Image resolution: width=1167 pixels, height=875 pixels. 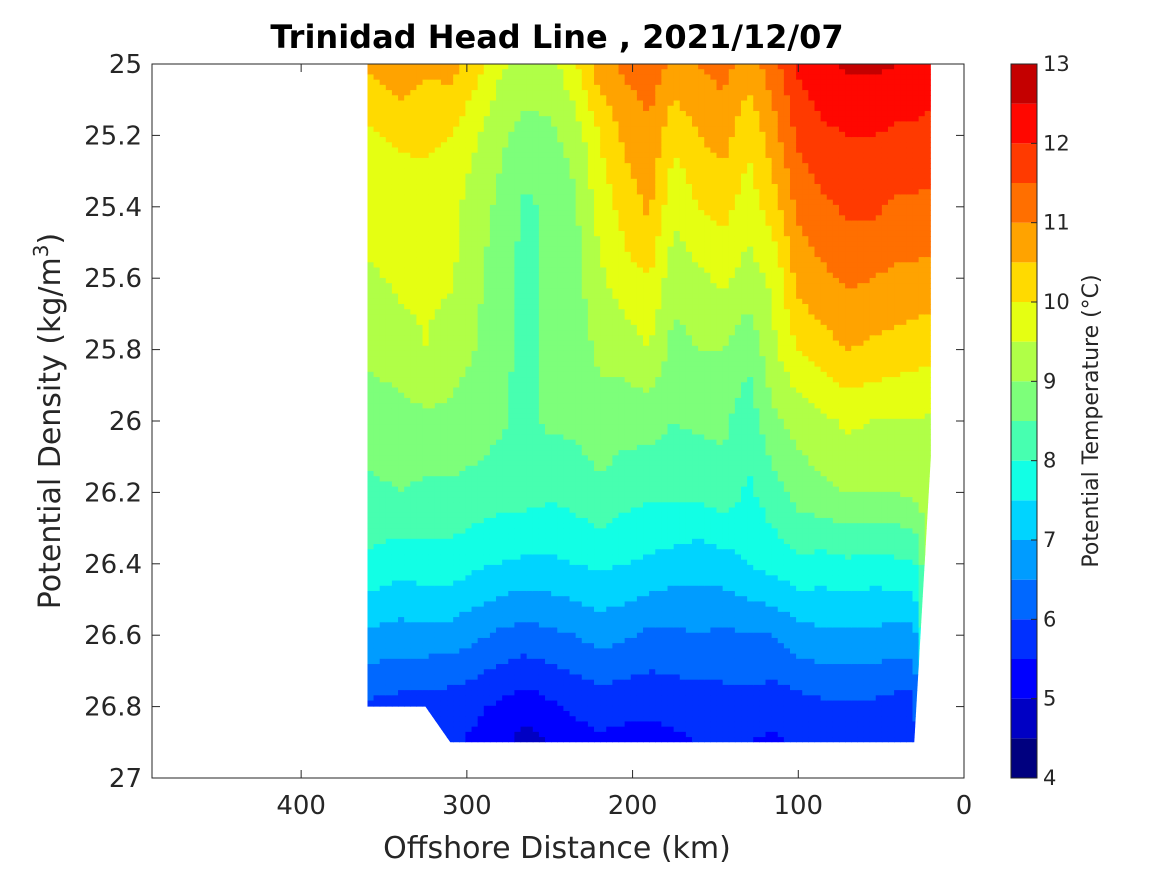 I want to click on chart-title: Trinidad Head Line , 2021/12/07, so click(x=556, y=37).